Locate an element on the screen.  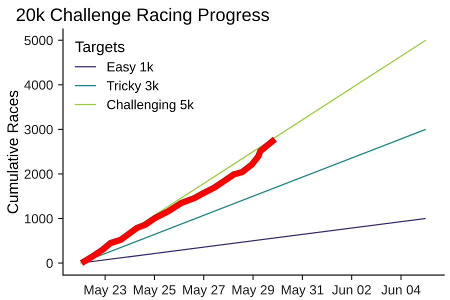
y-axis-title: Cumulative Races is located at coordinates (12, 152).